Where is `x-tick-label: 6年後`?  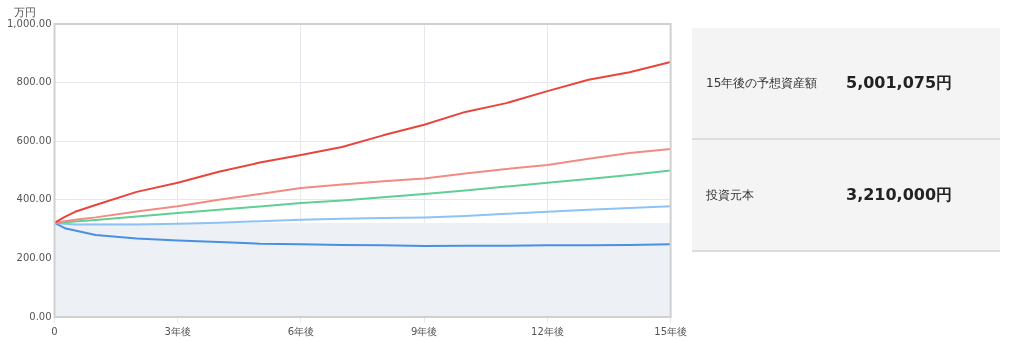
x-tick-label: 6年後 is located at coordinates (301, 331).